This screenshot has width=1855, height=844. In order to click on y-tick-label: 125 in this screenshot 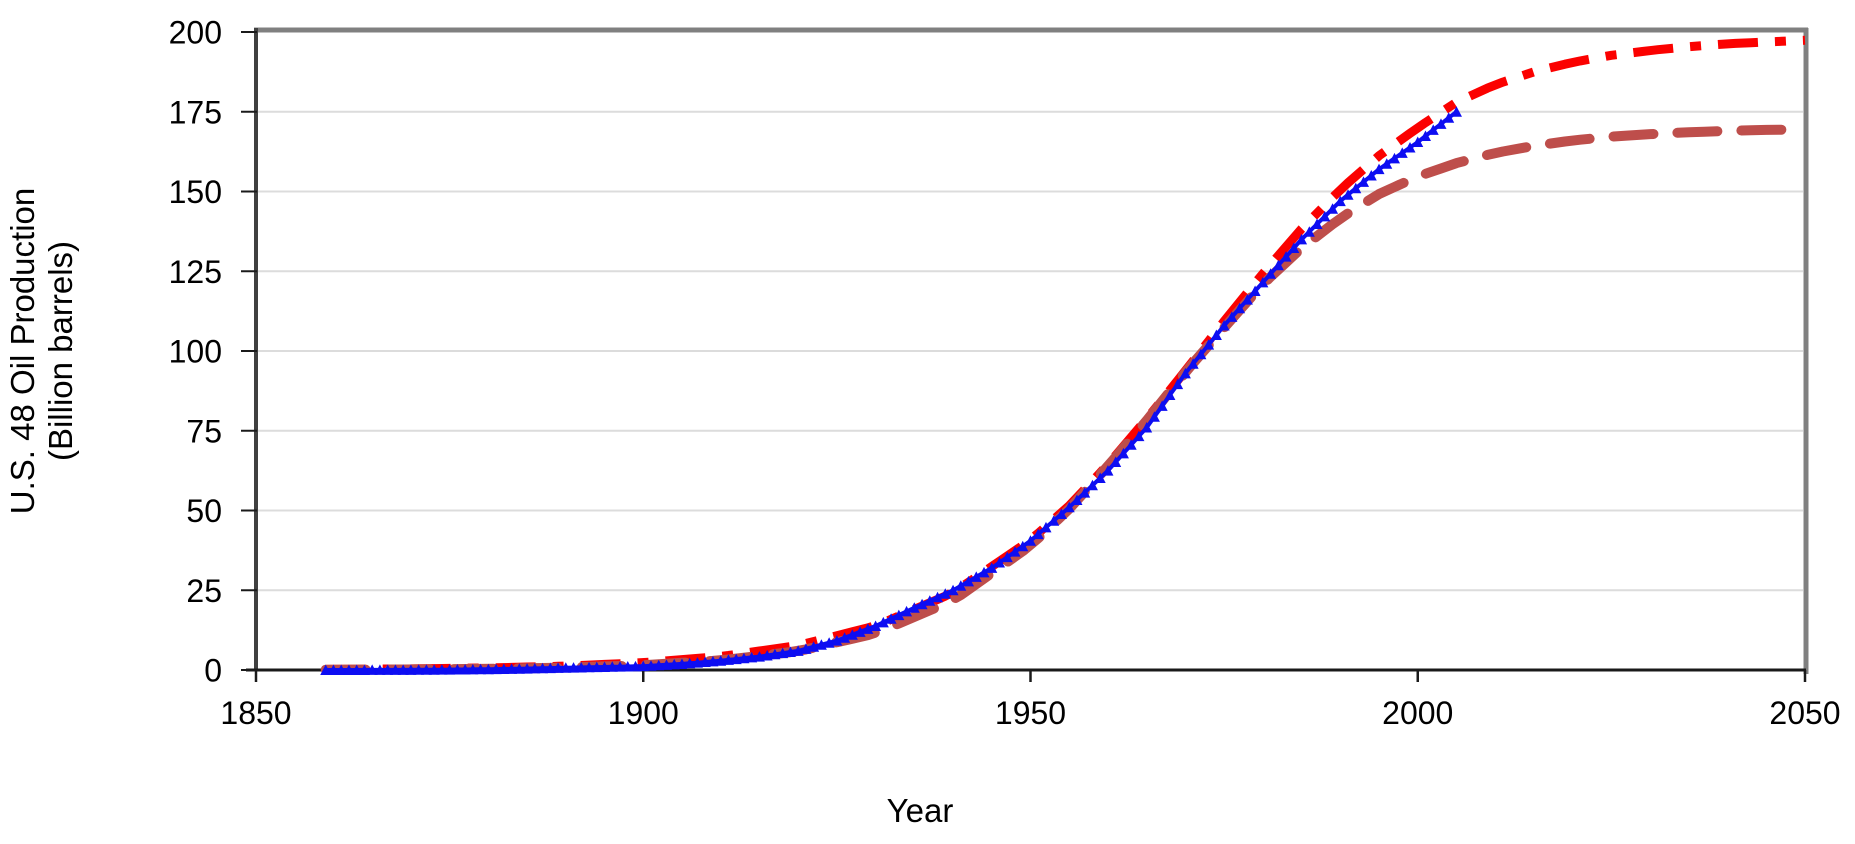, I will do `click(195, 272)`.